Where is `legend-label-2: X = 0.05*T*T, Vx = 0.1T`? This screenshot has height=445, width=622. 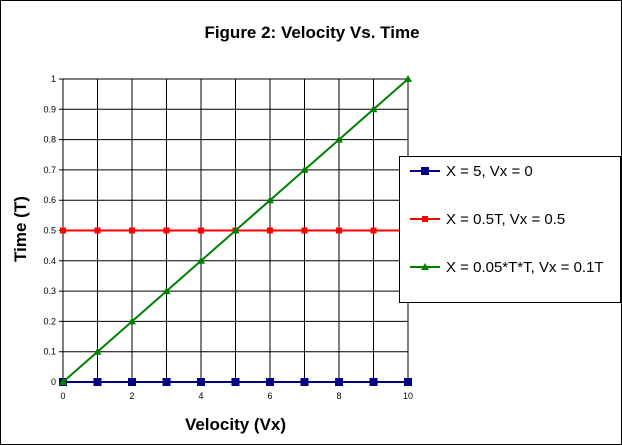
legend-label-2: X = 0.05*T*T, Vx = 0.1T is located at coordinates (525, 267).